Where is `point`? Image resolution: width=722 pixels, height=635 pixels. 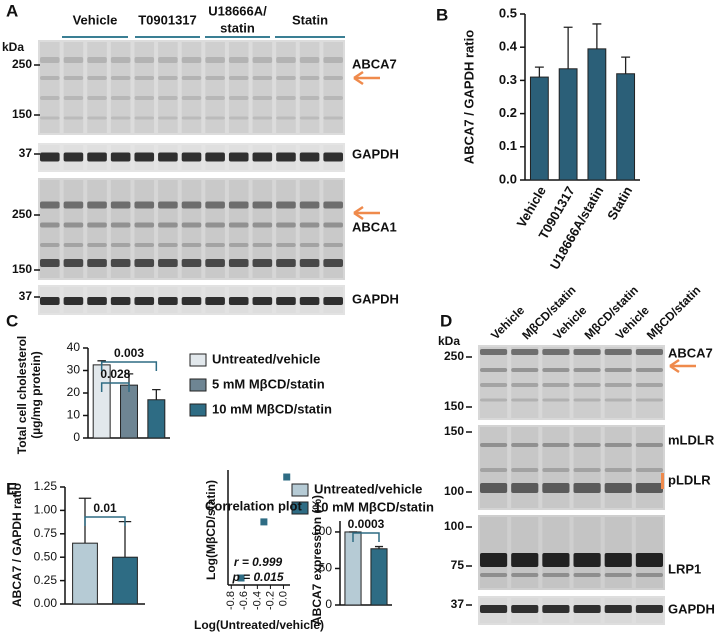
point is located at coordinates (241, 578).